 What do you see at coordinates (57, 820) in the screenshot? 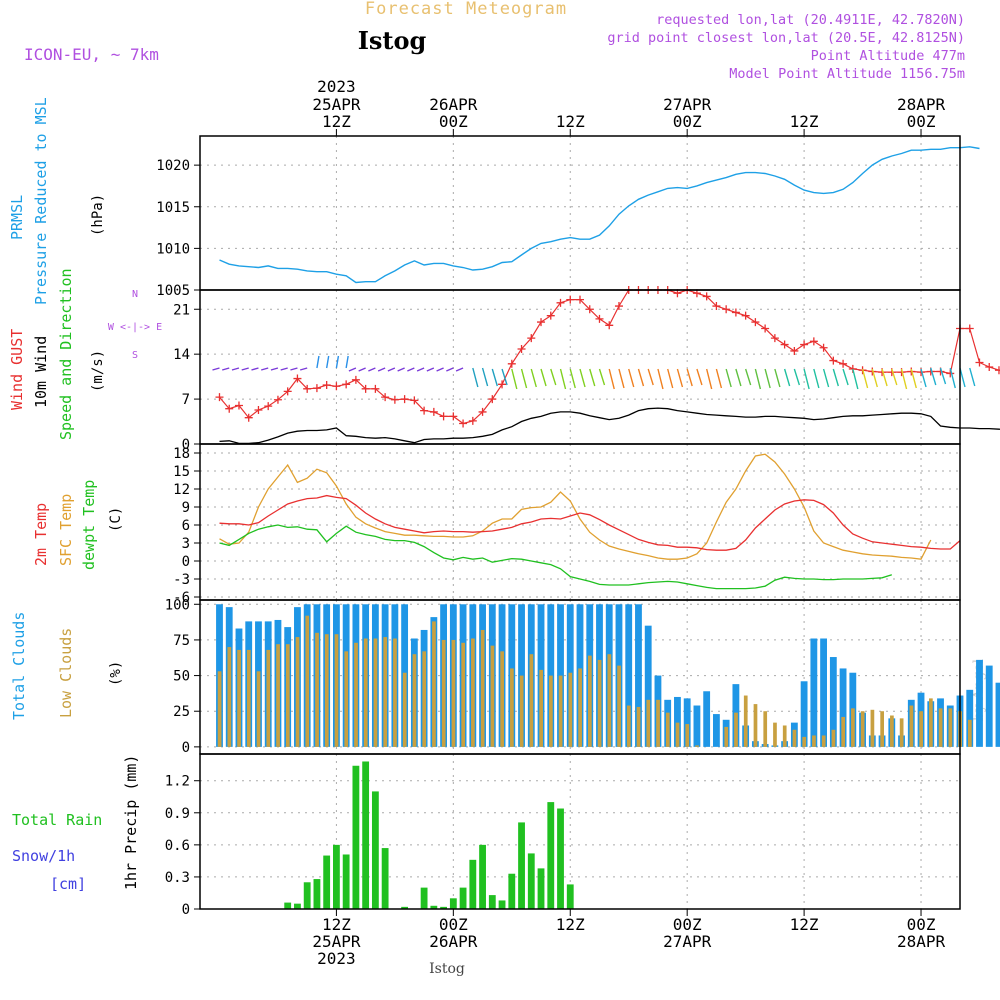
I see `total-rain-label: Total Rain` at bounding box center [57, 820].